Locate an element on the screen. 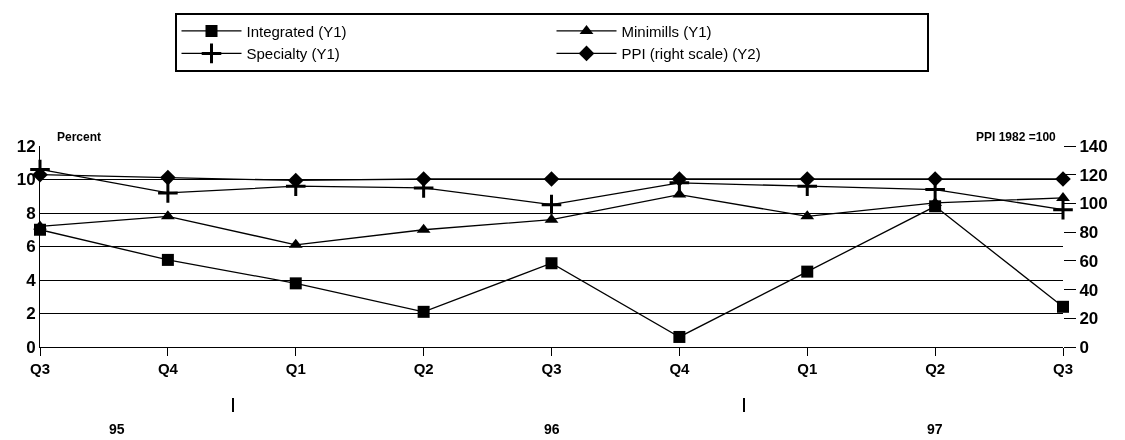 The height and width of the screenshot is (440, 1125). y2-tick-label: 60 is located at coordinates (1089, 261).